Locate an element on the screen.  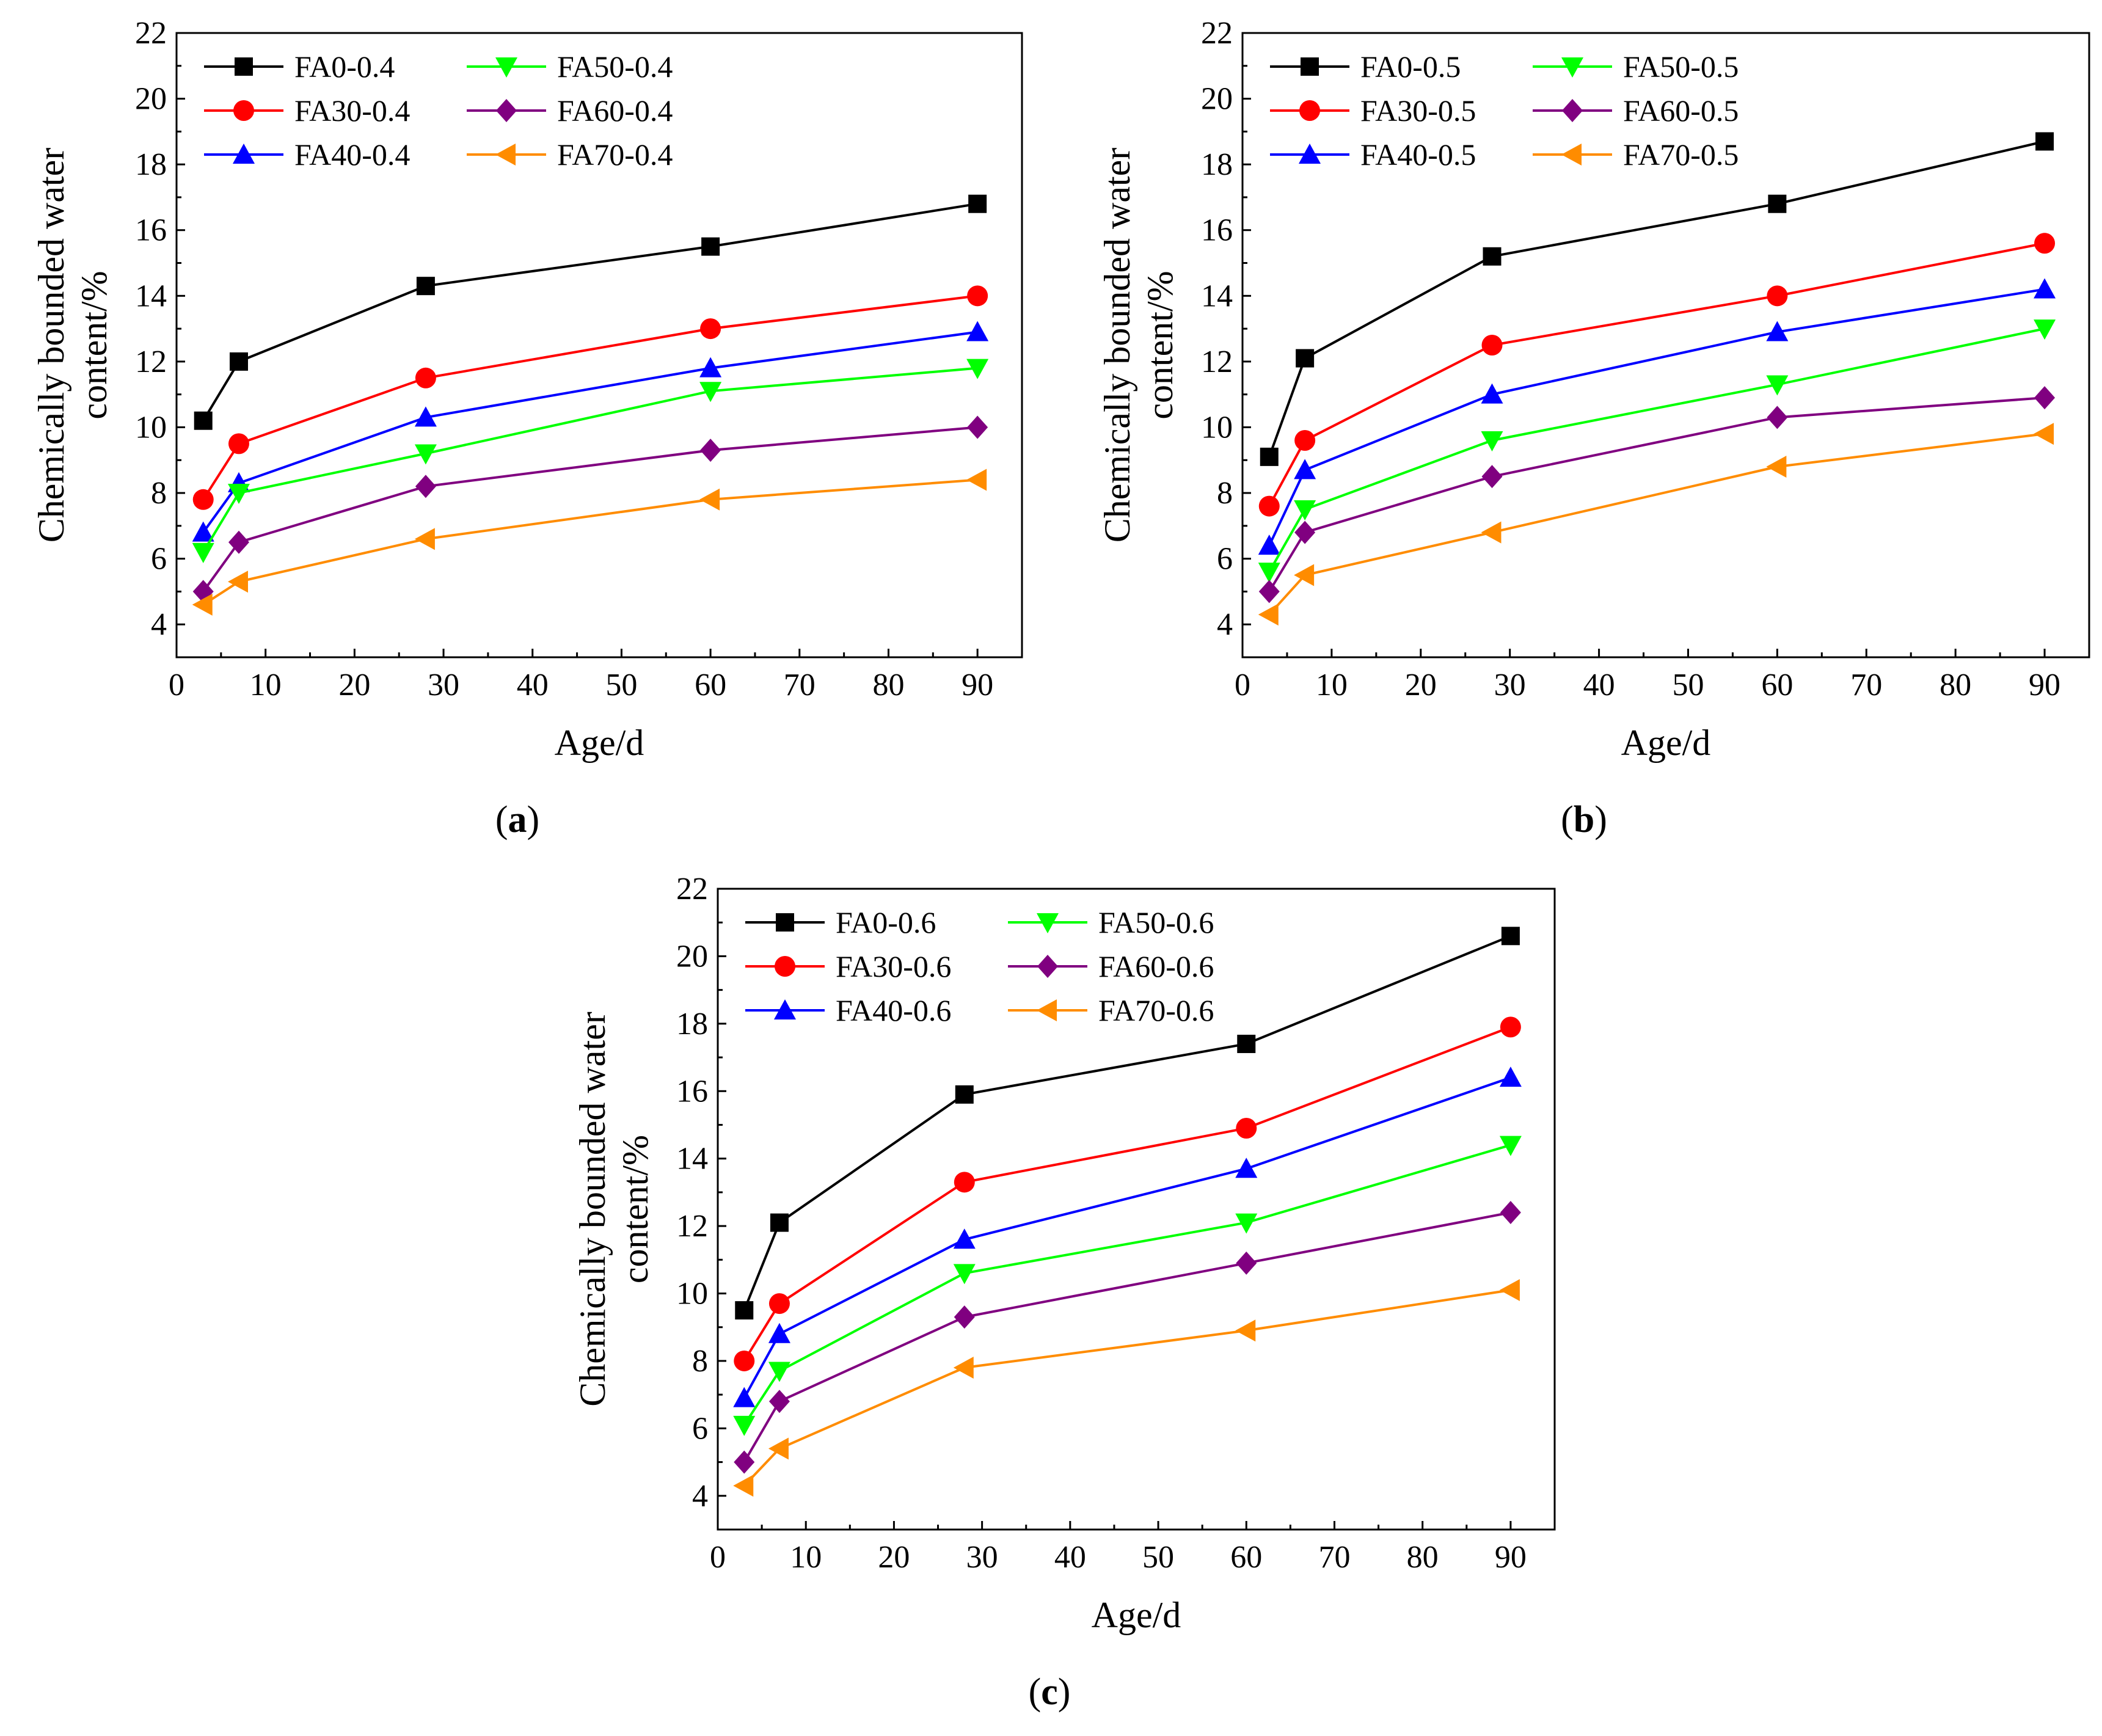
legend-label: FA70-0.6 is located at coordinates (1156, 1010).